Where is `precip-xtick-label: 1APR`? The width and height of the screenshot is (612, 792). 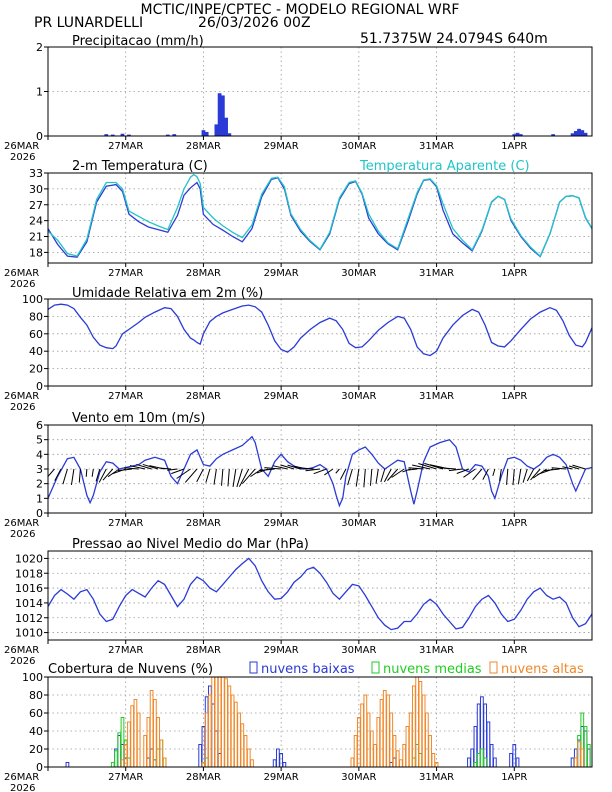
precip-xtick-label: 1APR is located at coordinates (514, 146).